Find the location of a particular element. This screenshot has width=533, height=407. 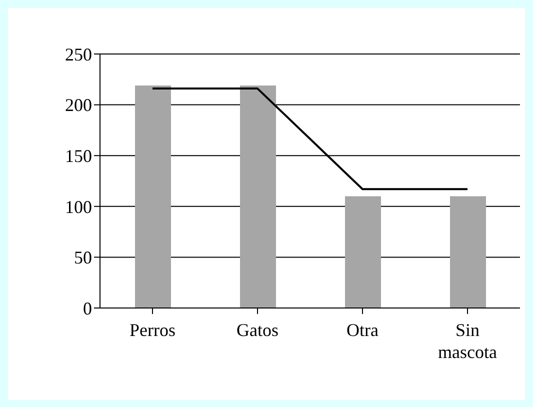

y-tick-label: 250 is located at coordinates (78, 54).